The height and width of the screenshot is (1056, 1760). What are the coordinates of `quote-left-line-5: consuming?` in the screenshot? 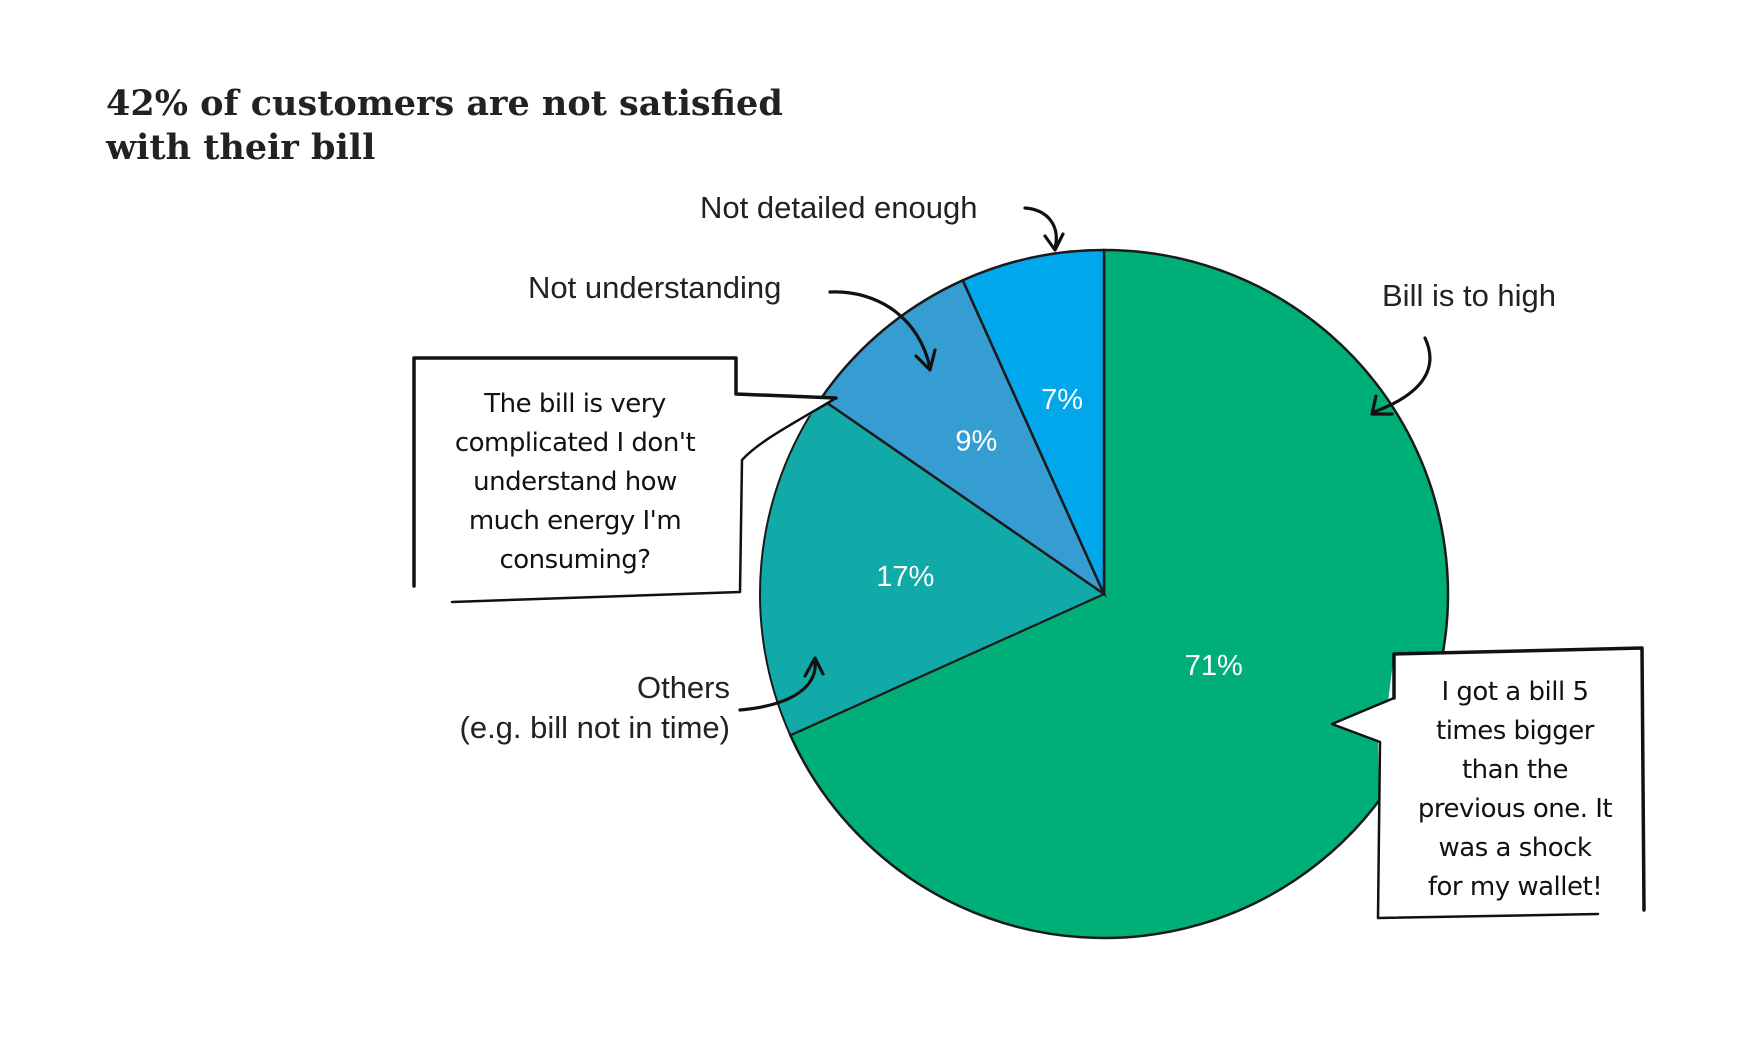 It's located at (574, 560).